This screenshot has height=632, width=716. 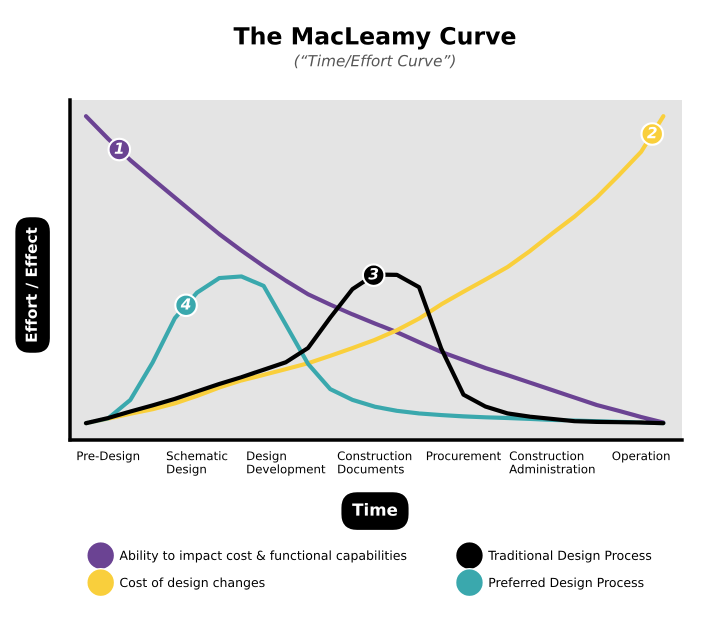 I want to click on x-tick-label: Construction Documents, so click(x=375, y=462).